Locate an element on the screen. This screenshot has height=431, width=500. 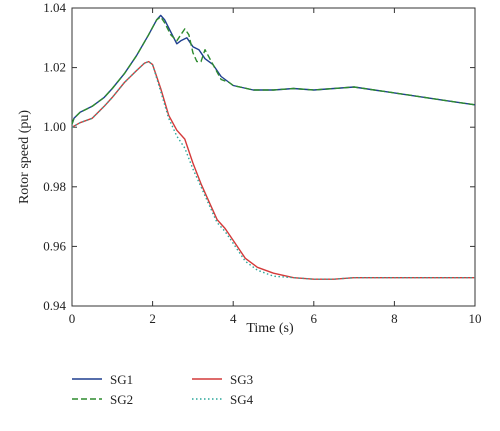
y-tick-label: 0.94 is located at coordinates (54, 305).